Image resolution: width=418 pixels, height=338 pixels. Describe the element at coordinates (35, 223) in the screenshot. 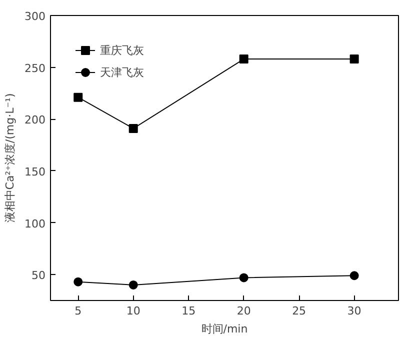

I see `y-tick-label: 100` at that location.